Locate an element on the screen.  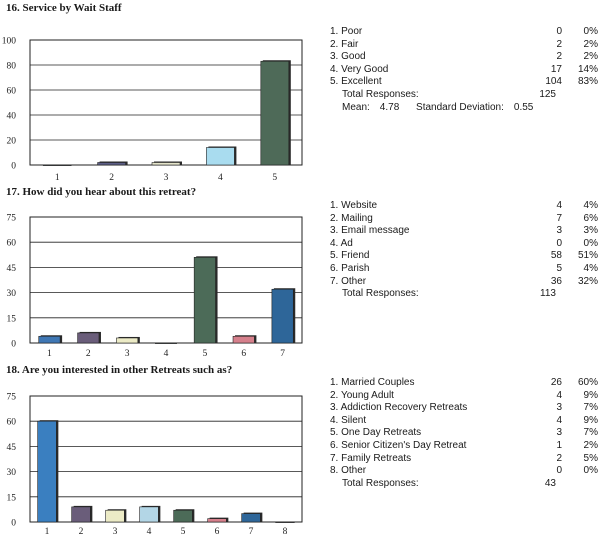
response-label: 5. Excellent is located at coordinates (356, 82).